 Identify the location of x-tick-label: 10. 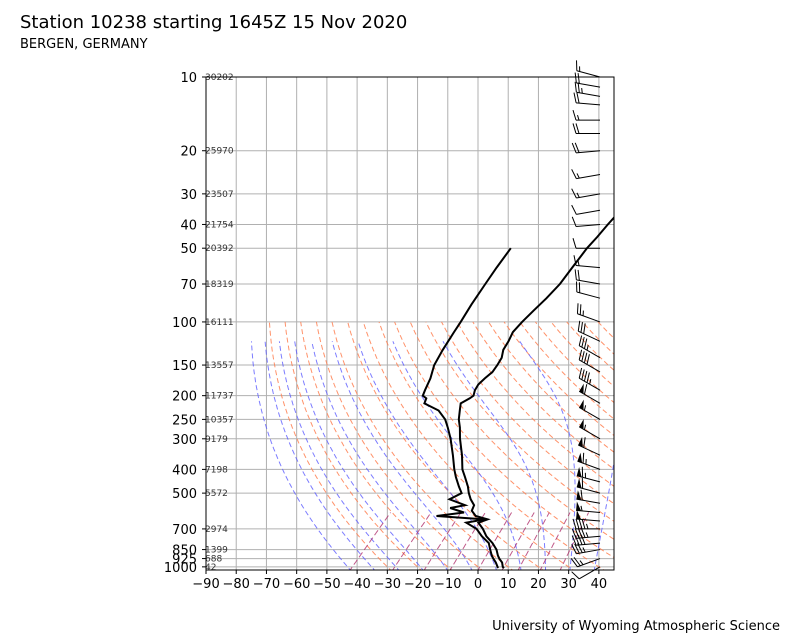
(508, 584).